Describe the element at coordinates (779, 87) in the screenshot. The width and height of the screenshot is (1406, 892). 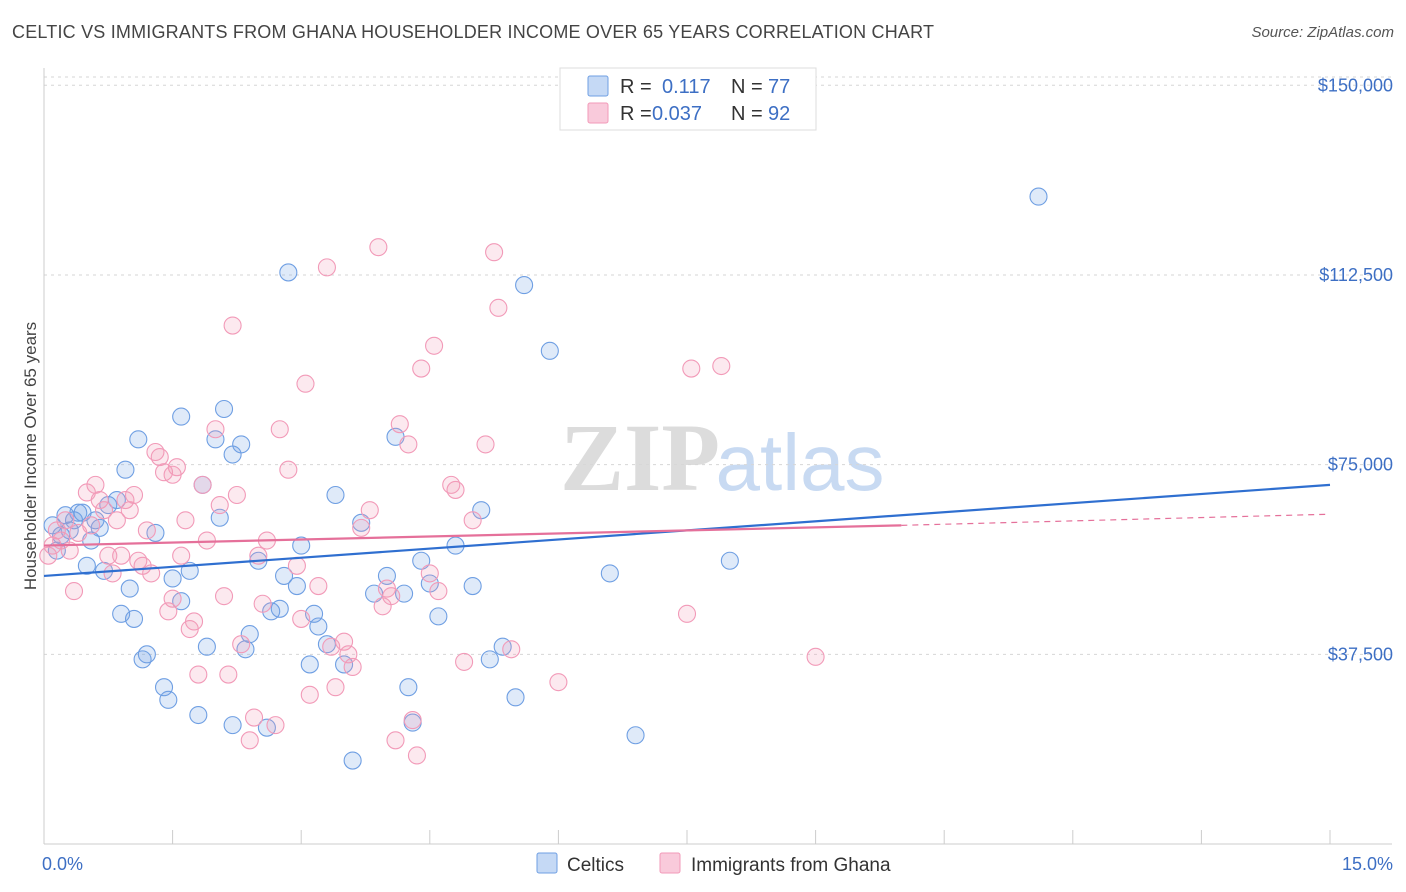
I see `stats-n-value-celtics: 77` at that location.